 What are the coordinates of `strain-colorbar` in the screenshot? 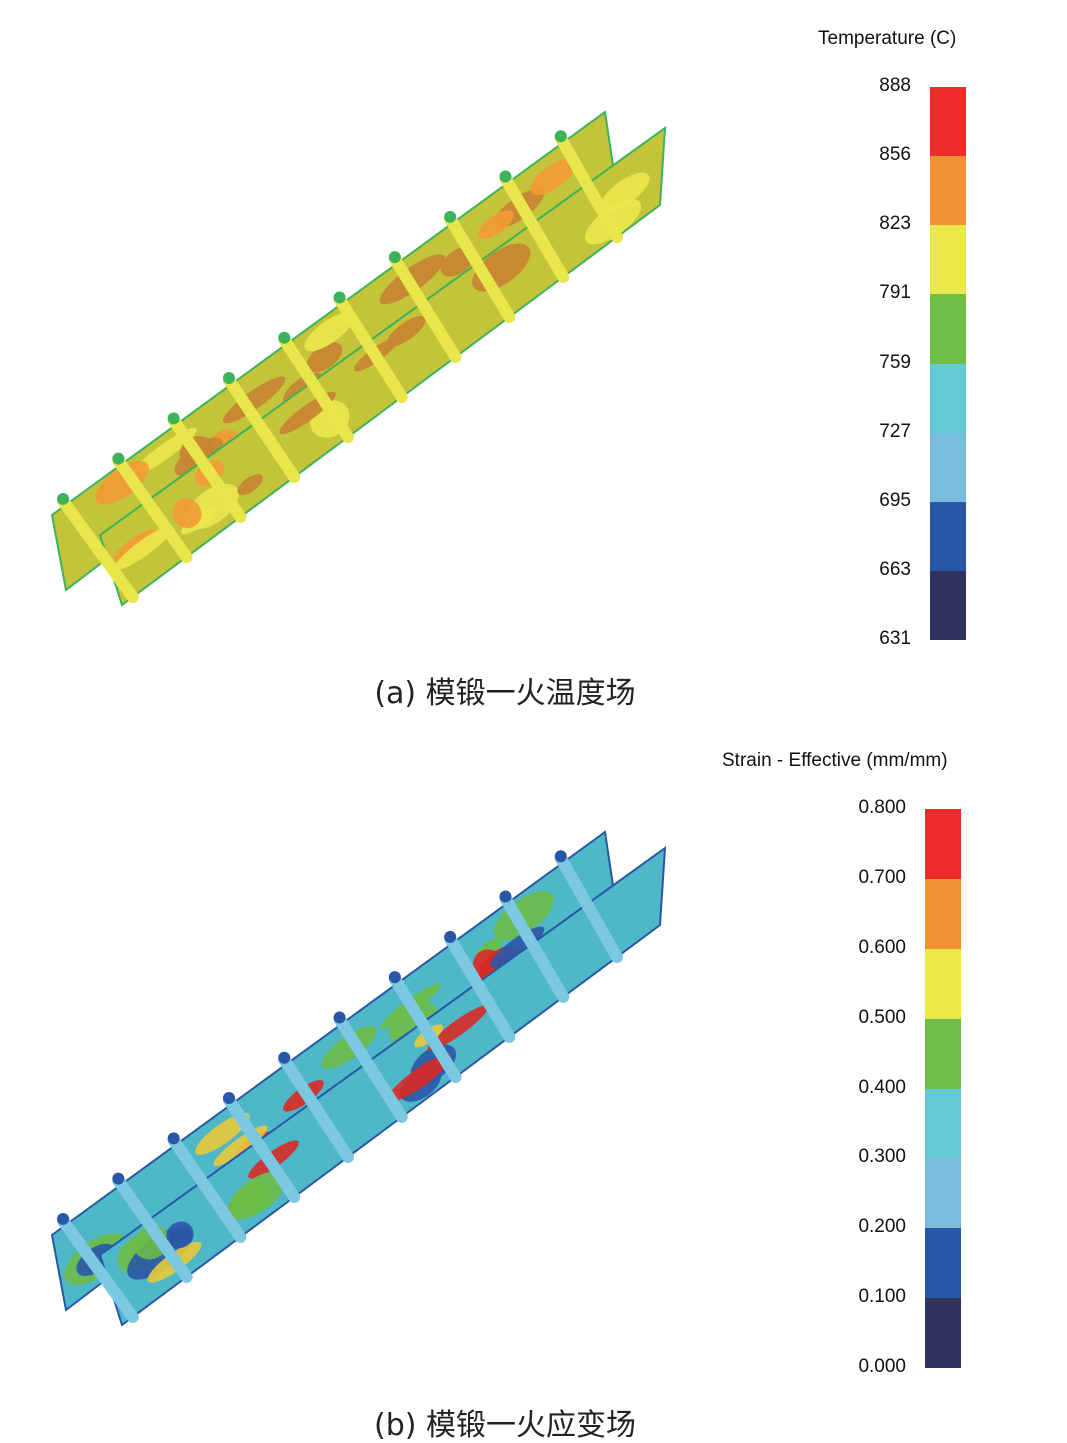 It's located at (943, 1088).